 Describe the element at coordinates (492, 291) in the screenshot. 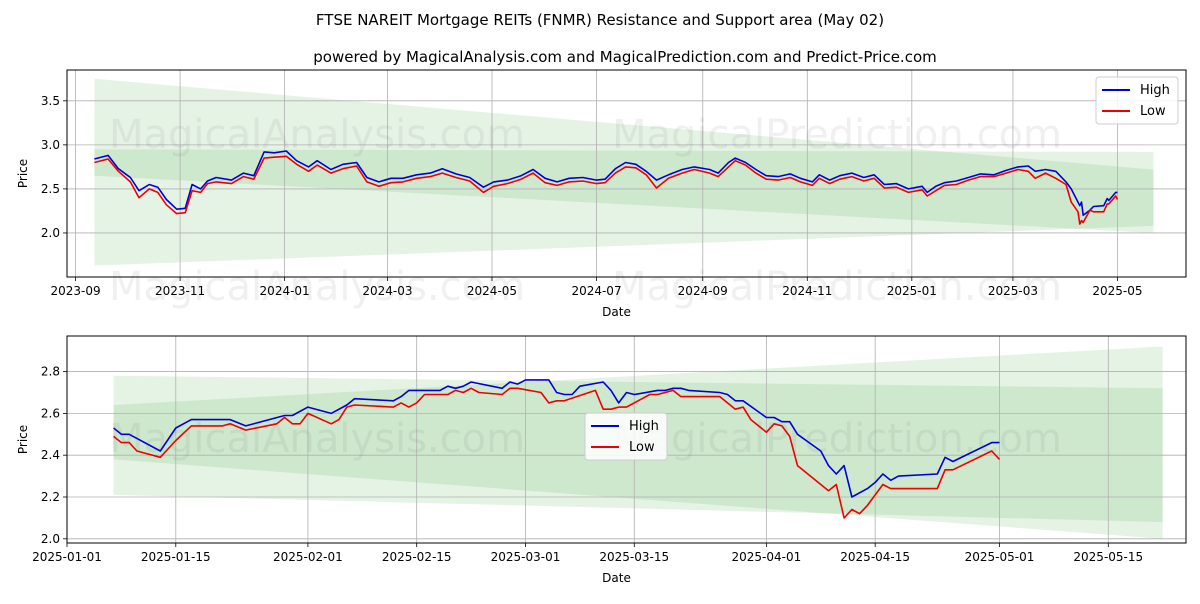

I see `x-tick-label: 2024-05` at that location.